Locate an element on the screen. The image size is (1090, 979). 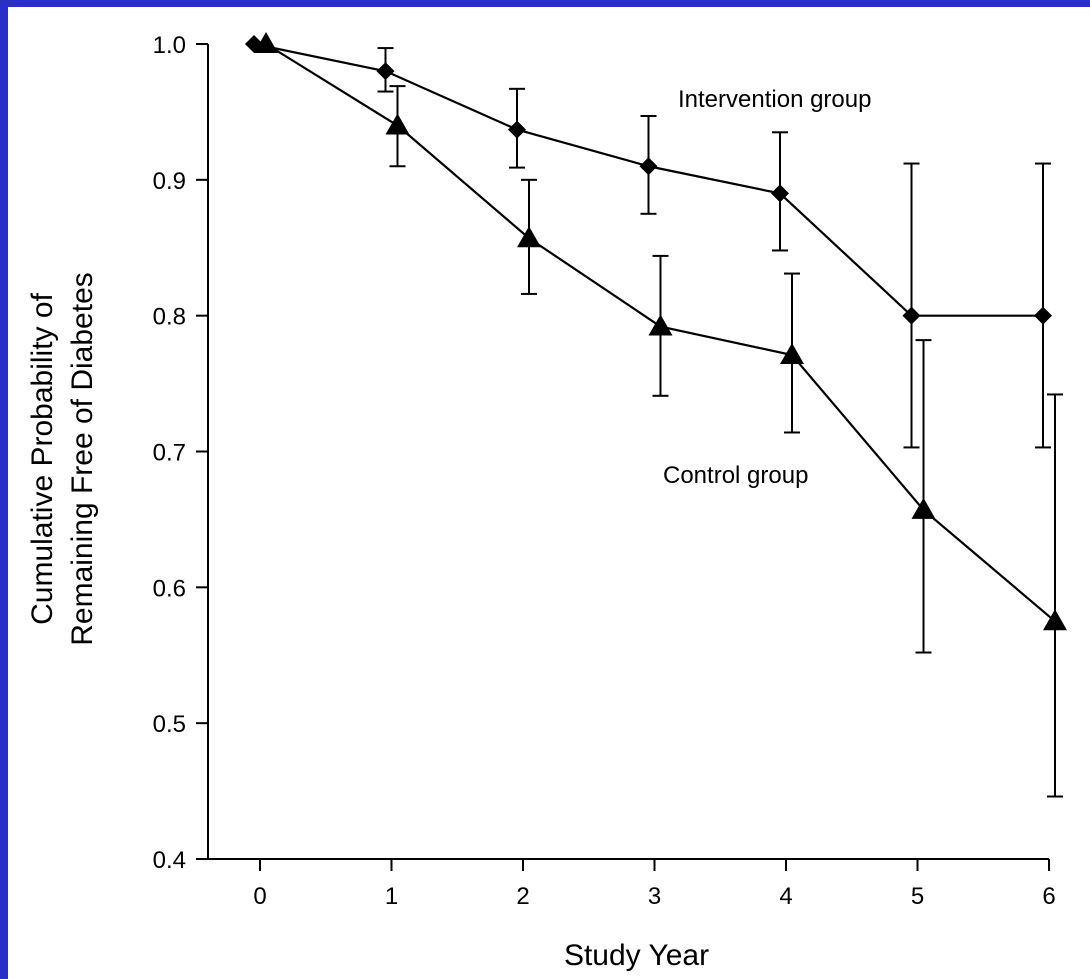
x-tick-label: 1 is located at coordinates (391, 896).